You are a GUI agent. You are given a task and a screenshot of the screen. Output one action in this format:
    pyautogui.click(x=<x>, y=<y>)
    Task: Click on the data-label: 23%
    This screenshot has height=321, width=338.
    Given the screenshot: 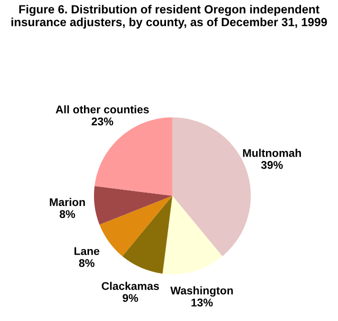 What is the action you would take?
    pyautogui.click(x=103, y=122)
    